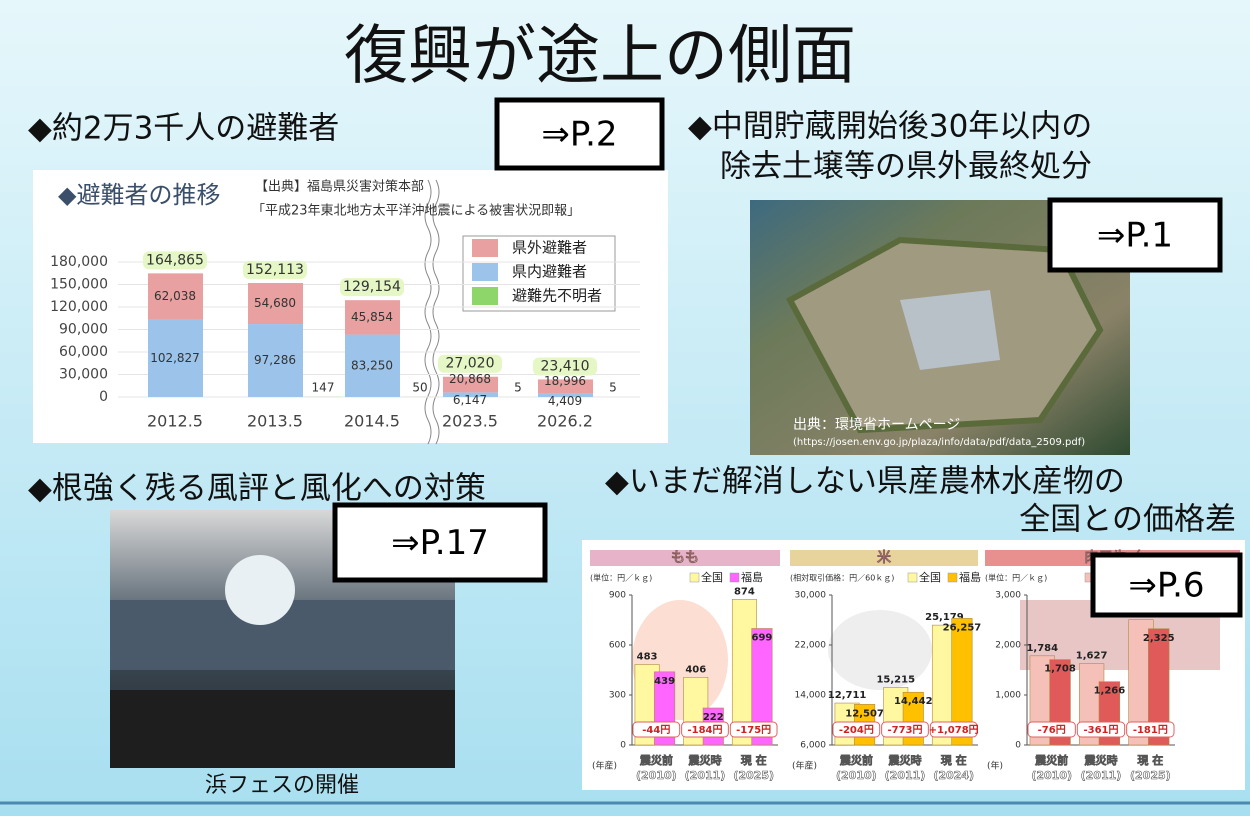  Describe the element at coordinates (83, 375) in the screenshot. I see `y-tick-label: 30,000` at that location.